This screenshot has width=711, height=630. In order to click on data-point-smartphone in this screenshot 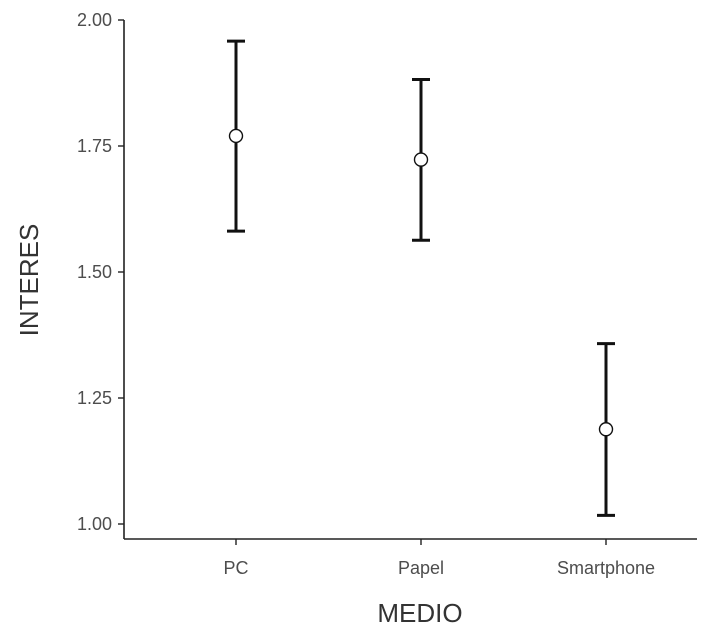, I will do `click(606, 429)`.